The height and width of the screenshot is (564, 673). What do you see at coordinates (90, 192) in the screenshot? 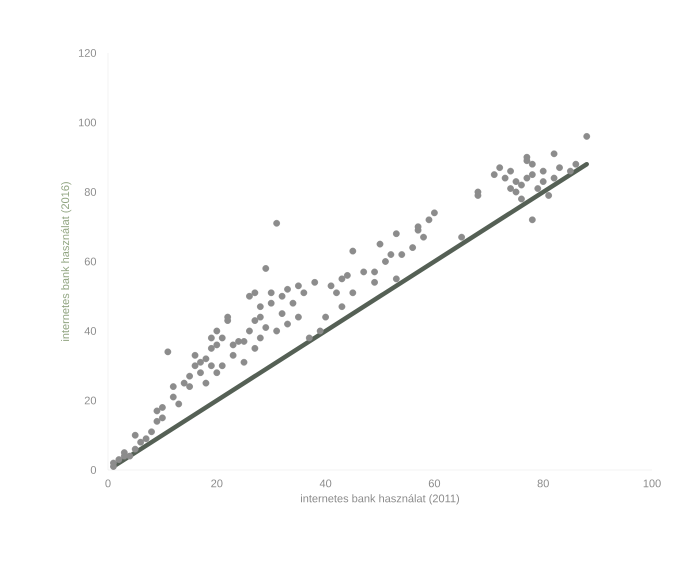
I see `y-tick-label: 80` at bounding box center [90, 192].